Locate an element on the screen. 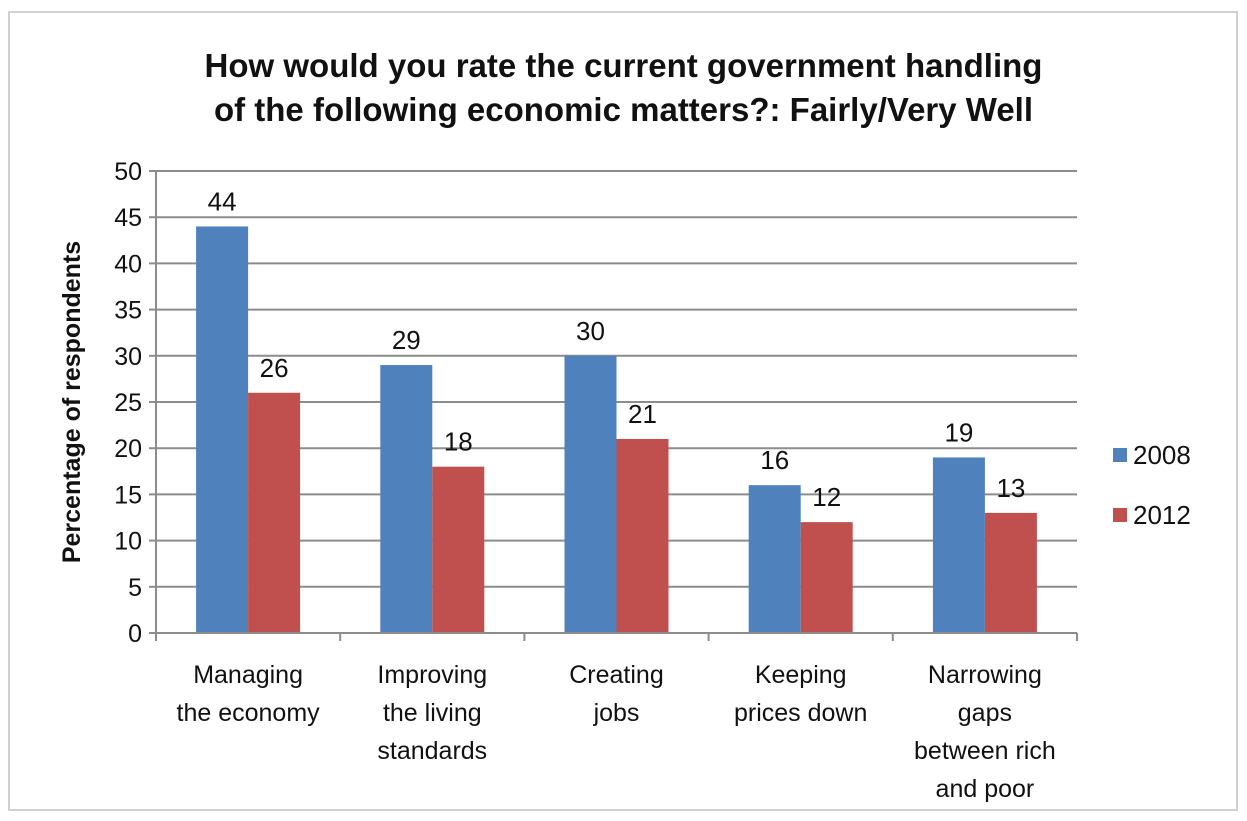 The width and height of the screenshot is (1247, 821). legend-swatch-2012 is located at coordinates (1120, 515).